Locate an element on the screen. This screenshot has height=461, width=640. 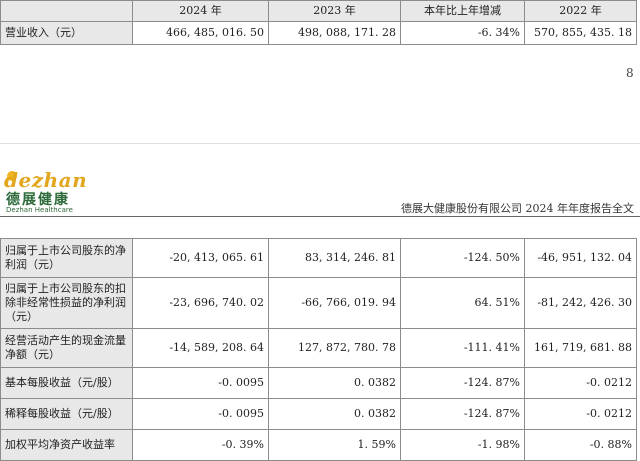
page-separator is located at coordinates (320, 143).